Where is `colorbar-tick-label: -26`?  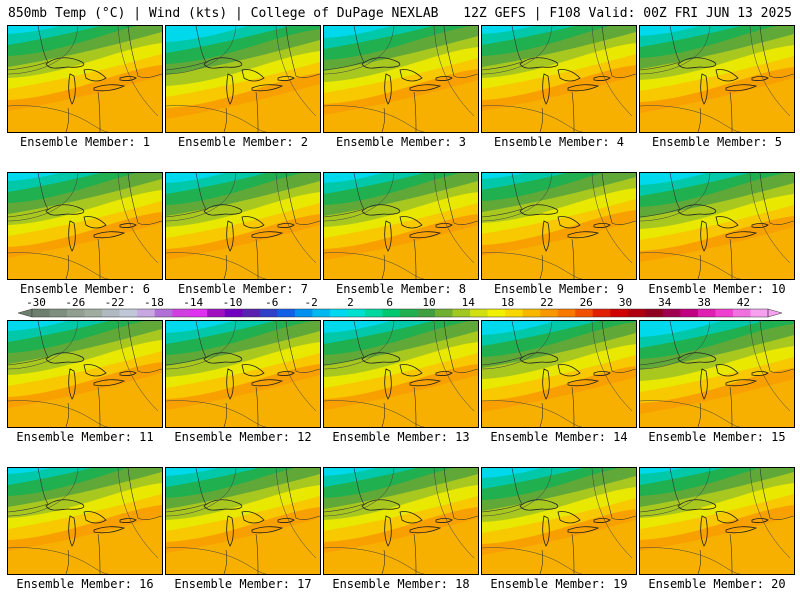 colorbar-tick-label: -26 is located at coordinates (75, 302).